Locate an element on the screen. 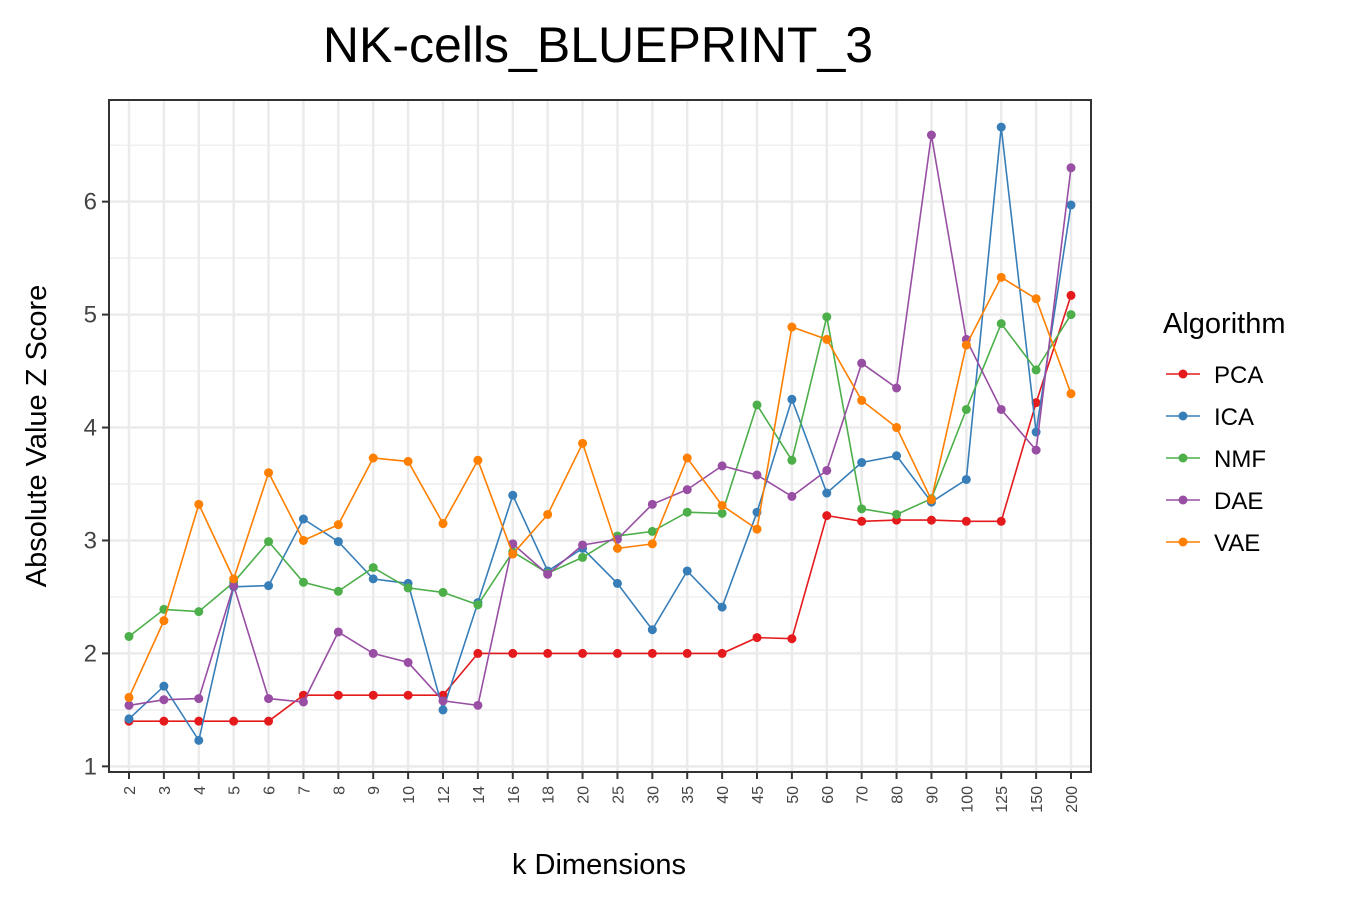 The height and width of the screenshot is (900, 1350). x-tick-label: 80 is located at coordinates (898, 795).